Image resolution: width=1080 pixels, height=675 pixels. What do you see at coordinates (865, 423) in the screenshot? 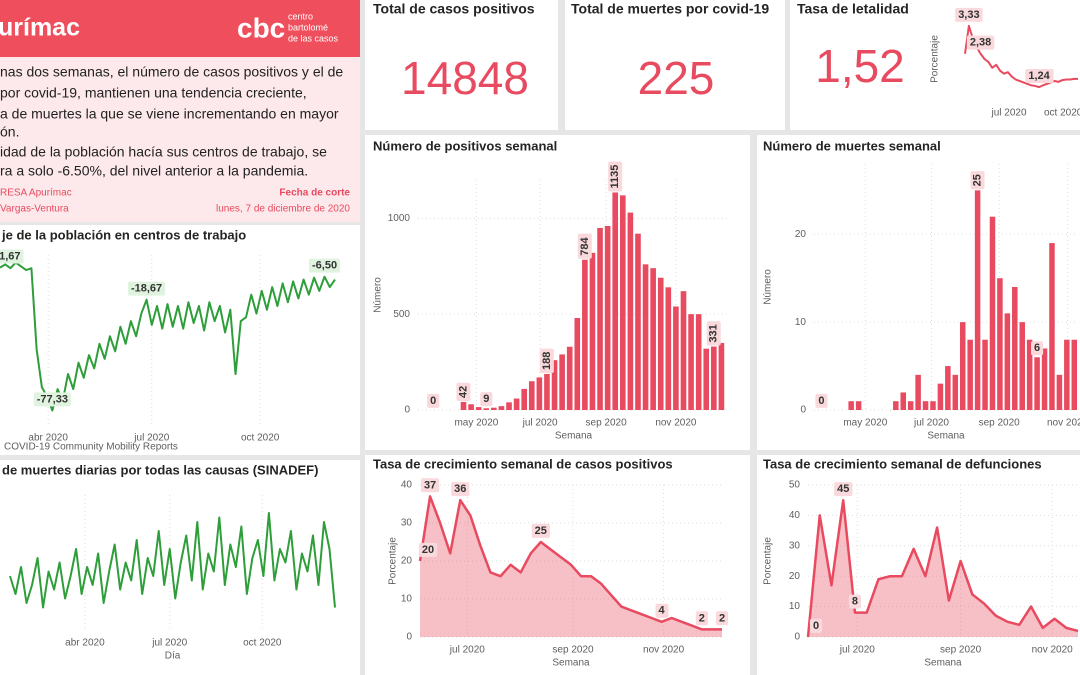
I see `x-tick-label: may 2020` at bounding box center [865, 423].